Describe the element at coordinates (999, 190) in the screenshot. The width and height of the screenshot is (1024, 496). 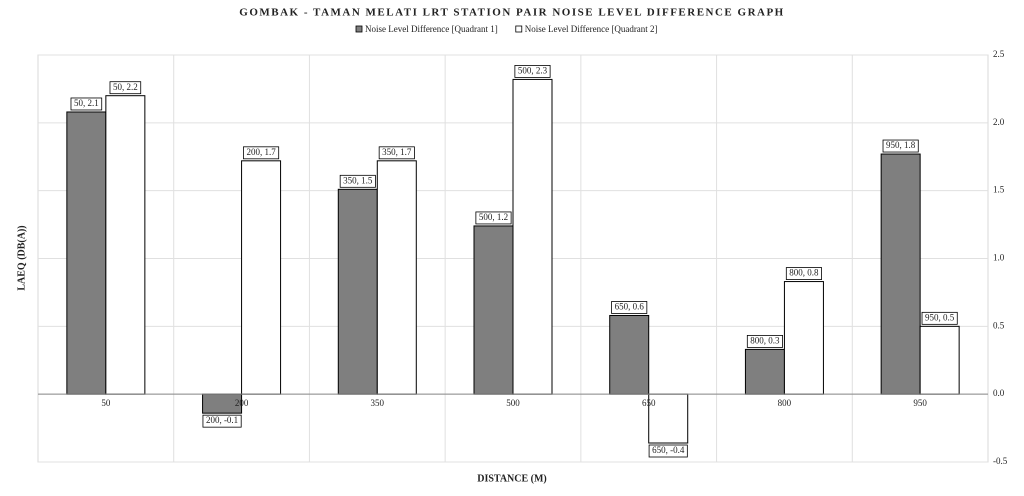
I see `y-tick-label: 1.5` at that location.